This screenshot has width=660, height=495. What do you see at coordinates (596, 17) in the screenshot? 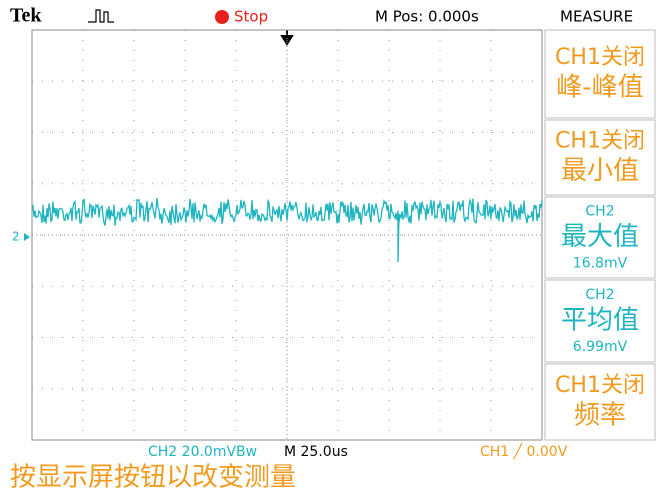
I see `menu-title: MEASURE` at bounding box center [596, 17].